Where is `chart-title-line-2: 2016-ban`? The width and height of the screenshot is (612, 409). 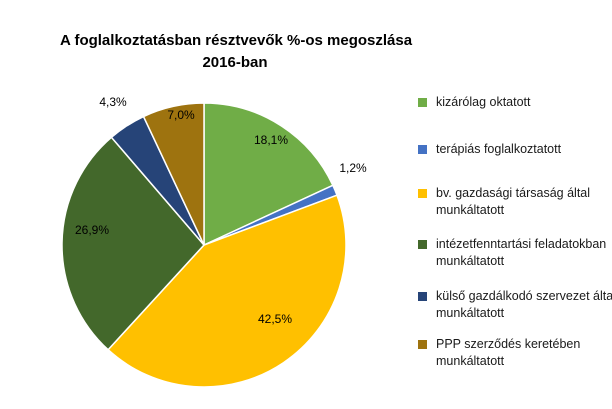
chart-title-line-2: 2016-ban is located at coordinates (235, 62).